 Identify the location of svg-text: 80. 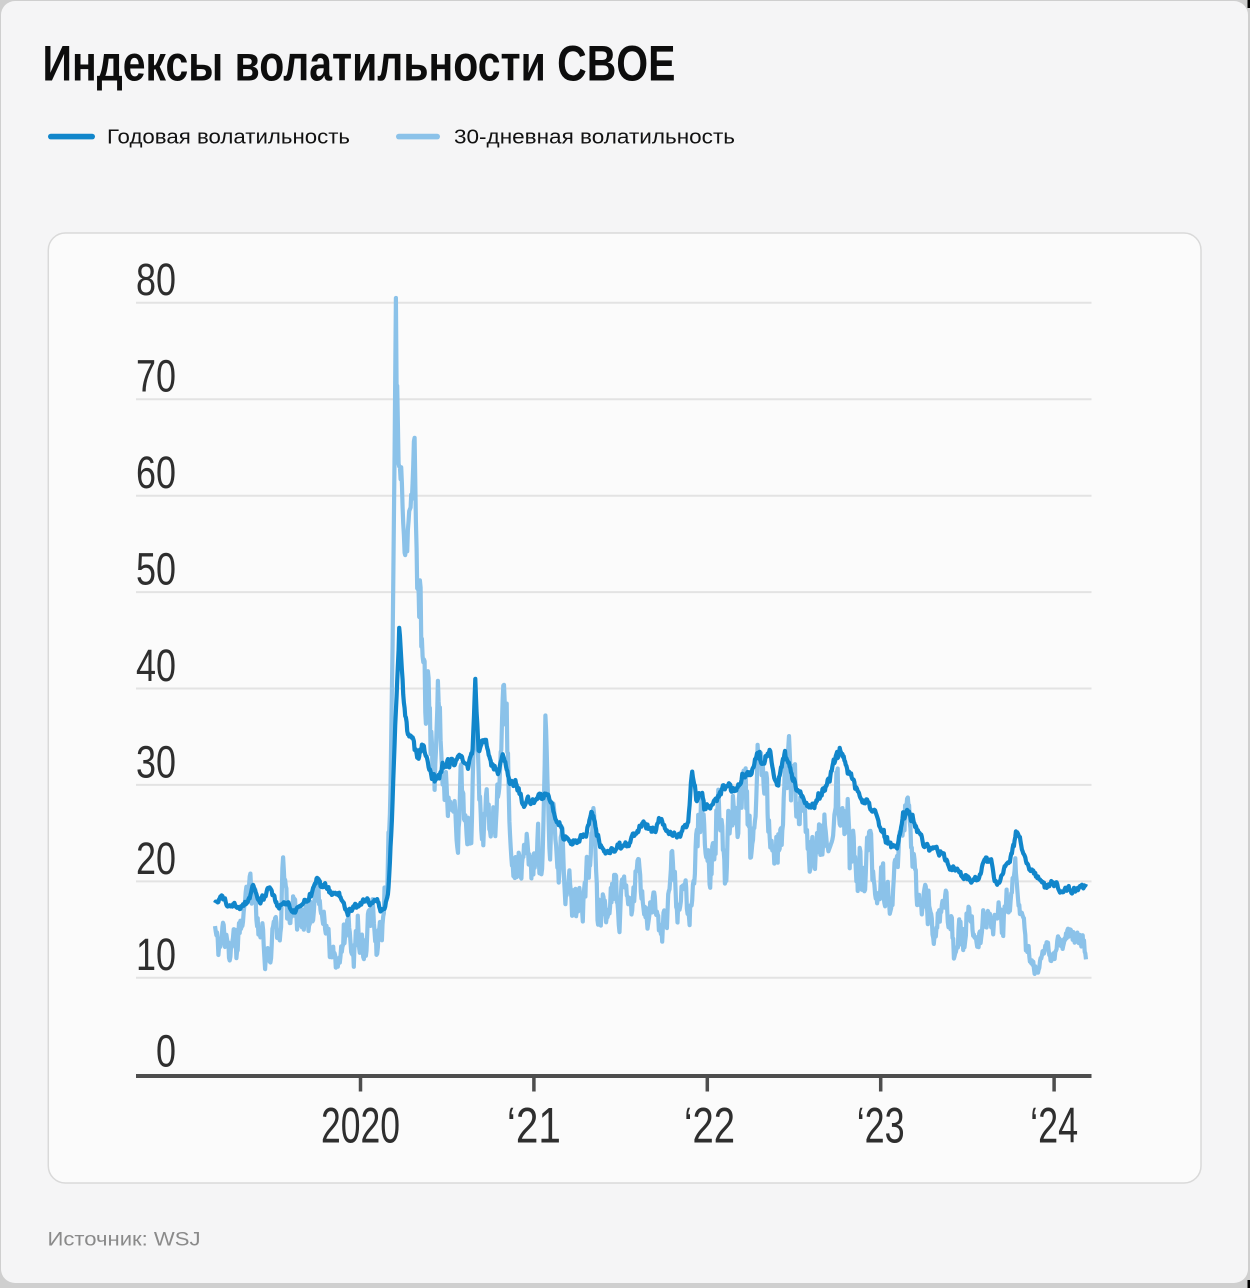
(156, 279).